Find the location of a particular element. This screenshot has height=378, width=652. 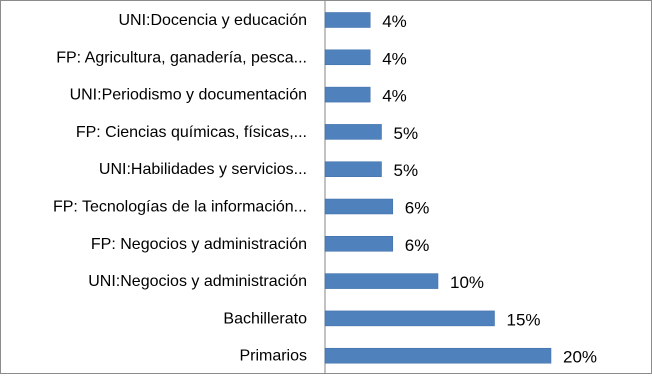

category-label: UNI:Periodismo y documentación is located at coordinates (188, 95).